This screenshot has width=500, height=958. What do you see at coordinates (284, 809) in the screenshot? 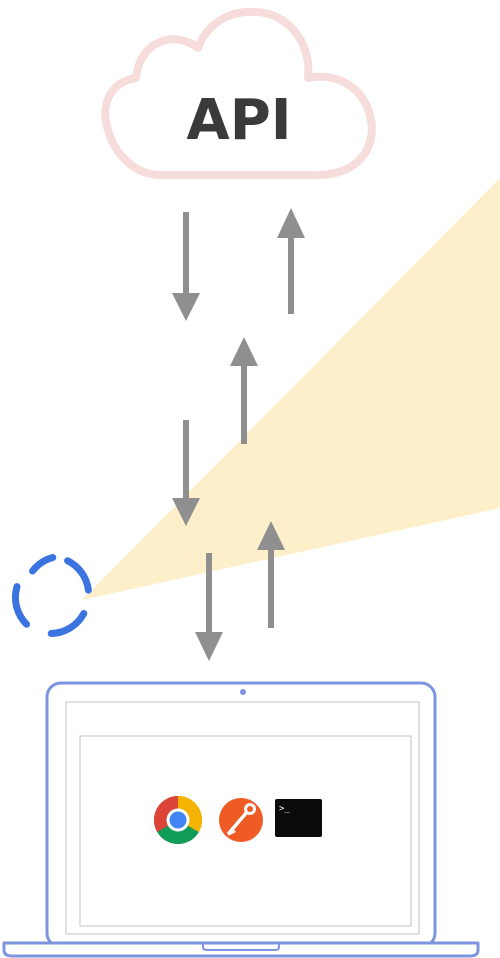
I see `terminal-prompt: >_` at bounding box center [284, 809].